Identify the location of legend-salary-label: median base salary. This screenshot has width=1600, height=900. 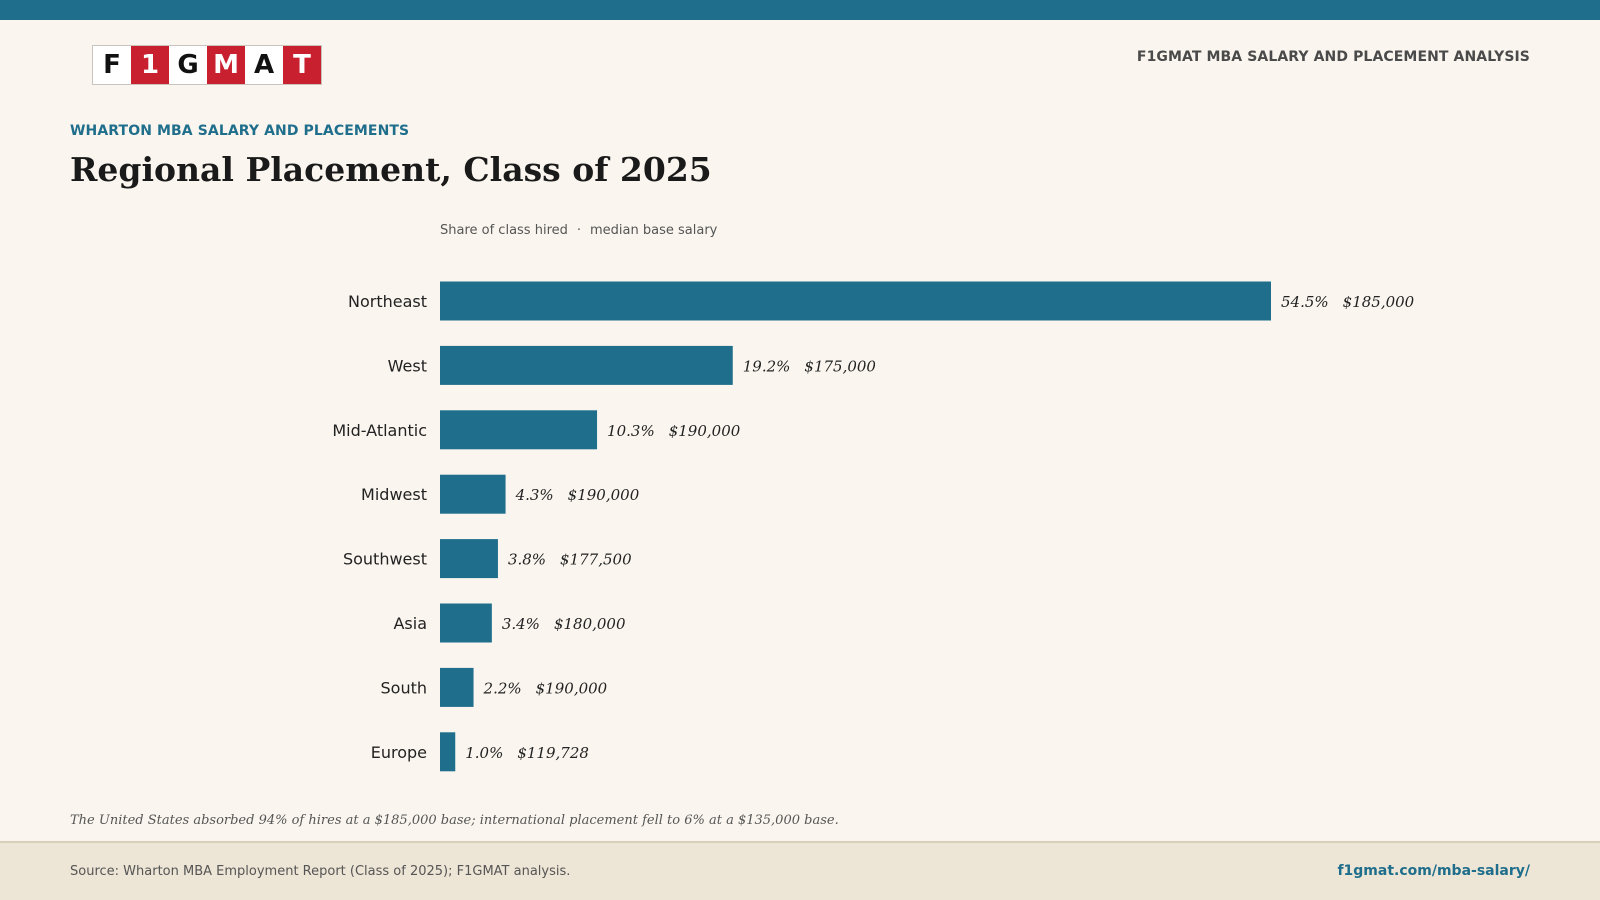
(654, 230).